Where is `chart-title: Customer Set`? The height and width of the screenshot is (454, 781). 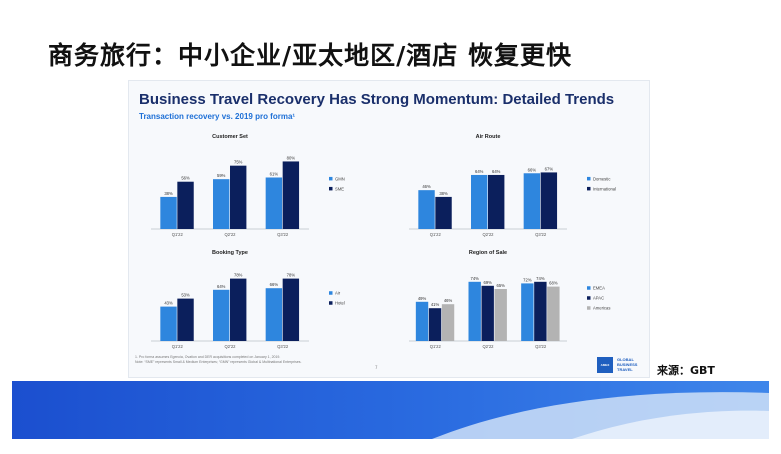
chart-title: Customer Set is located at coordinates (230, 137).